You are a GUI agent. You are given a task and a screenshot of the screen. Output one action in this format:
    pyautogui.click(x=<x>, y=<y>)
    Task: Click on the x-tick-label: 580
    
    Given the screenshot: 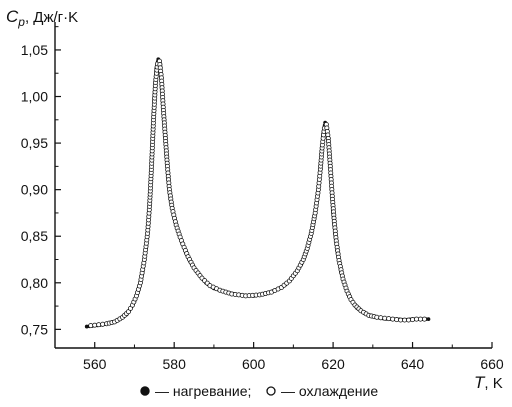 What is the action you would take?
    pyautogui.click(x=175, y=364)
    